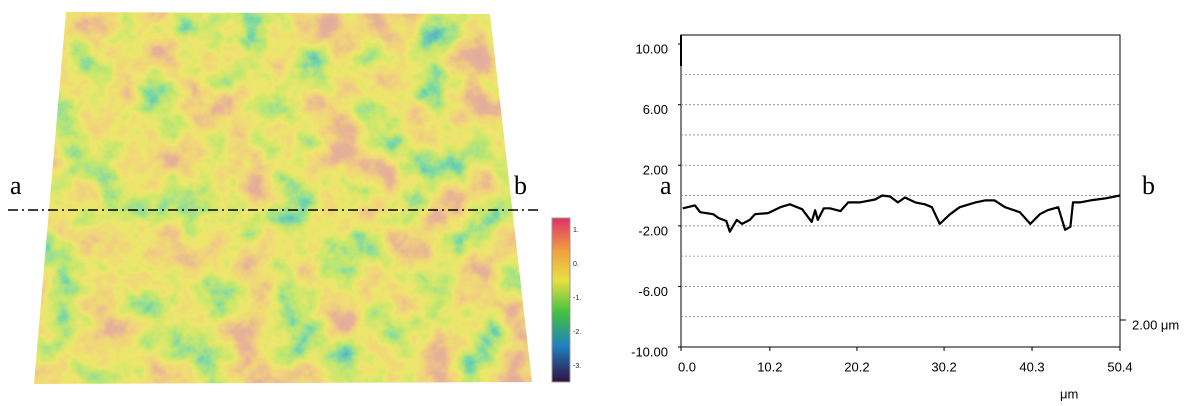  Describe the element at coordinates (561, 300) in the screenshot. I see `colorbar` at that location.